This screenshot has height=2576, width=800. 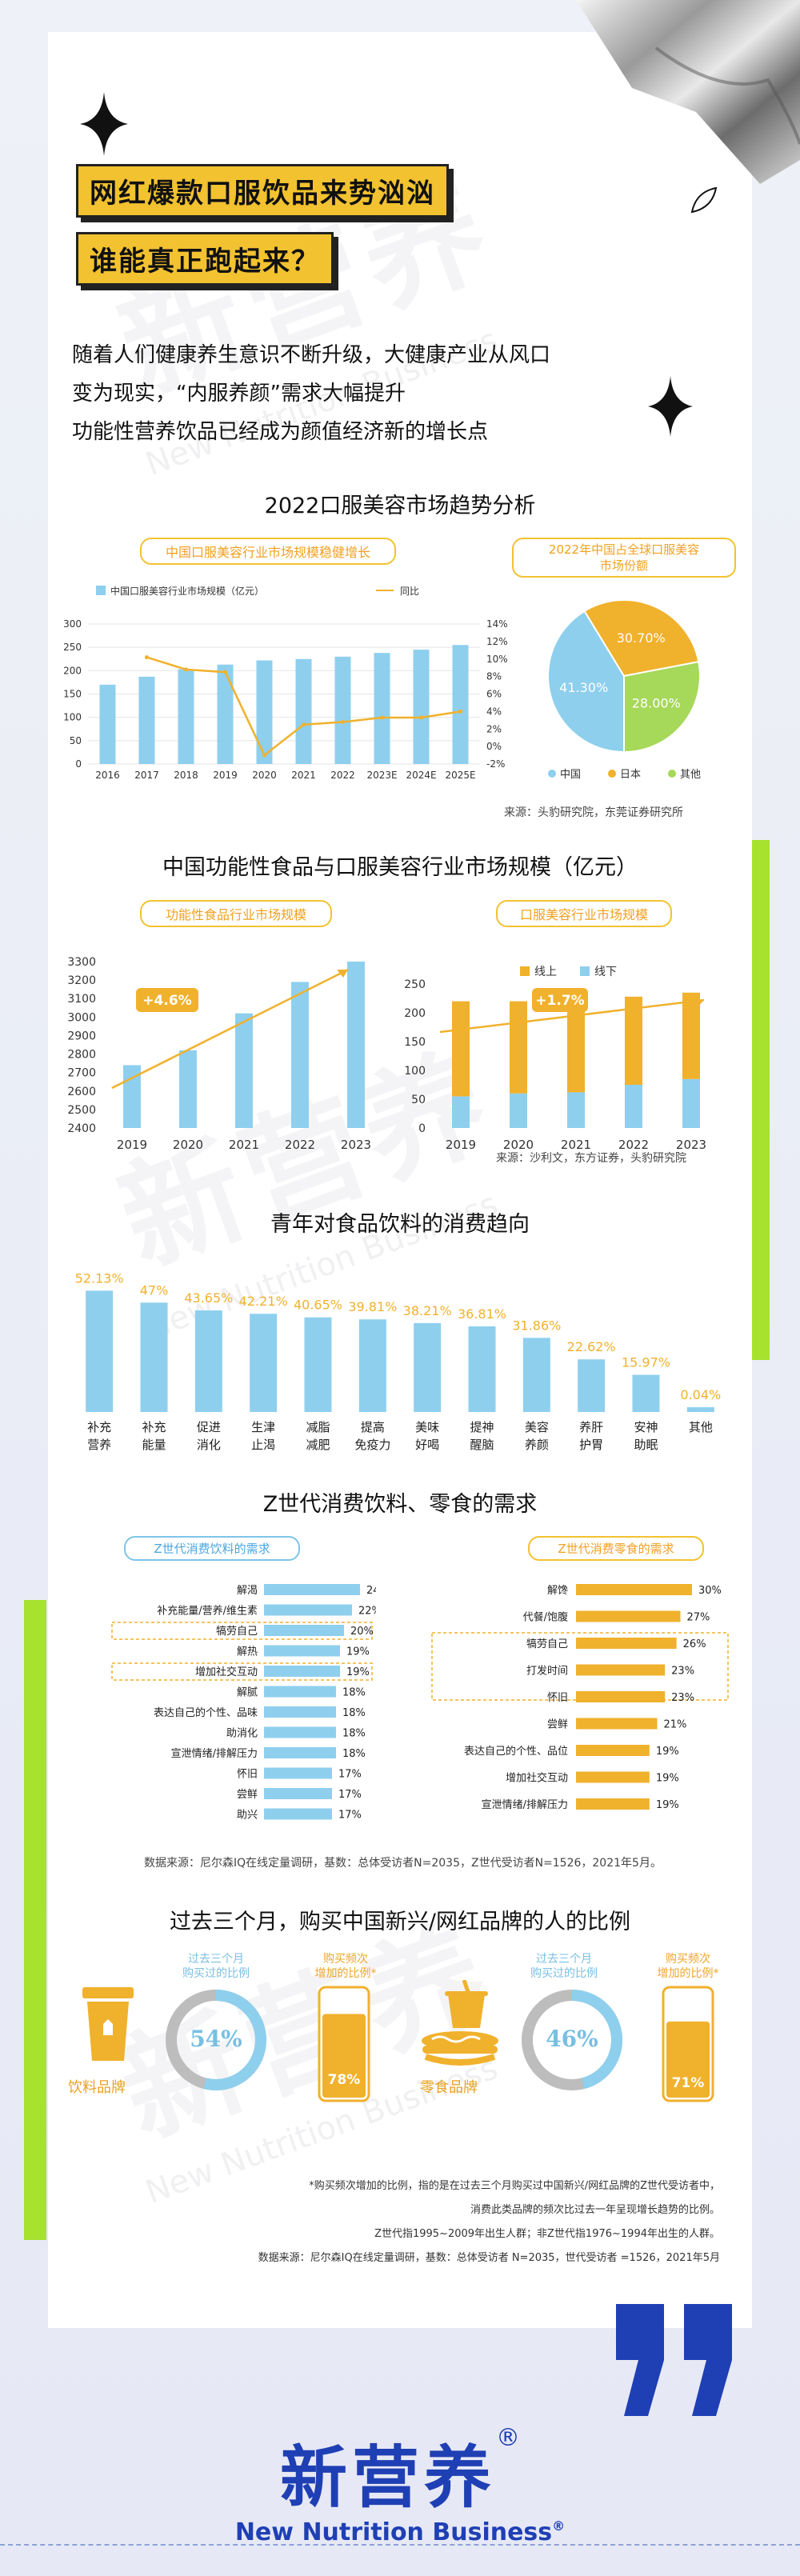 What do you see at coordinates (242, 1671) in the screenshot?
I see `highlight-box` at bounding box center [242, 1671].